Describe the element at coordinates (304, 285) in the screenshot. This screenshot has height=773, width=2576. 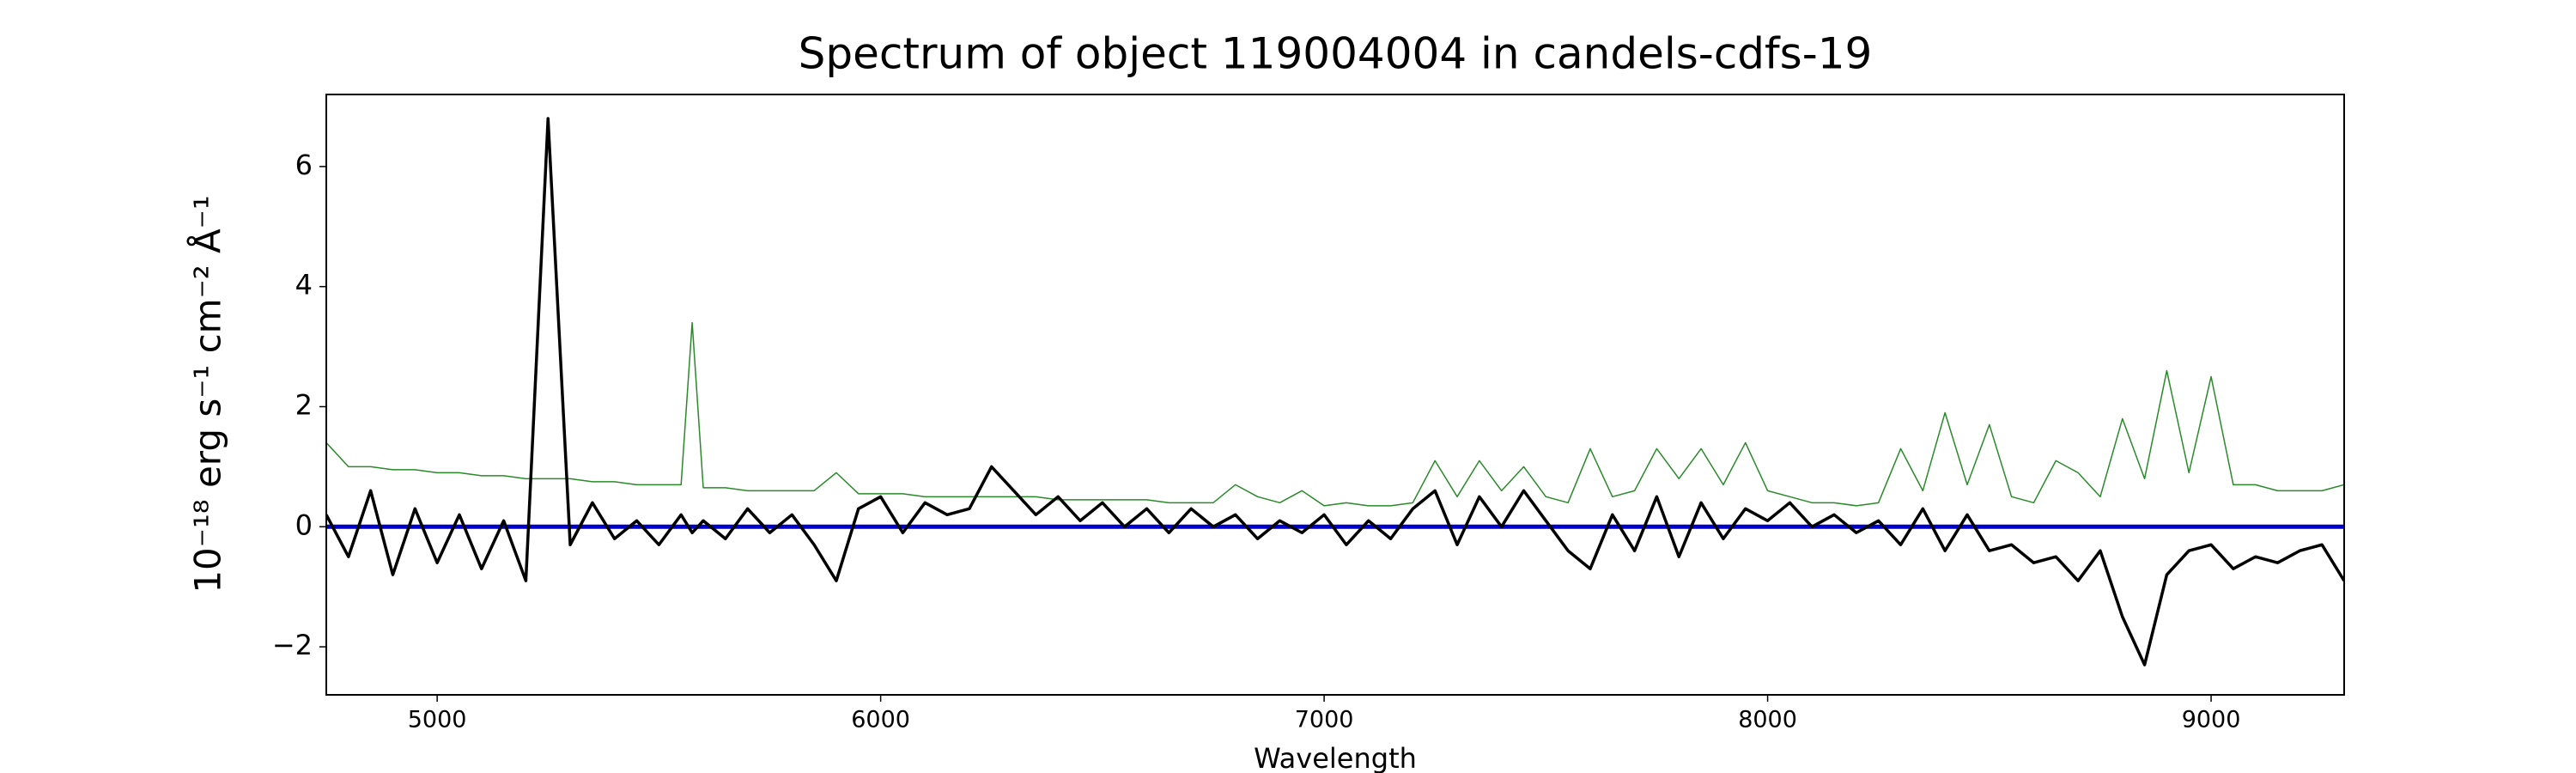
I see `y-tick-label: 4` at that location.